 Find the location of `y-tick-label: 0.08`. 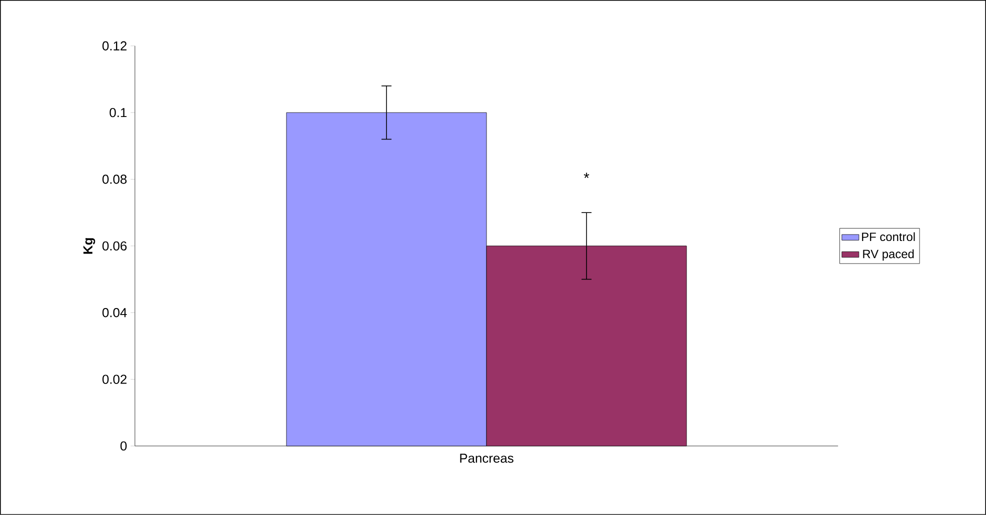

y-tick-label: 0.08 is located at coordinates (114, 179).